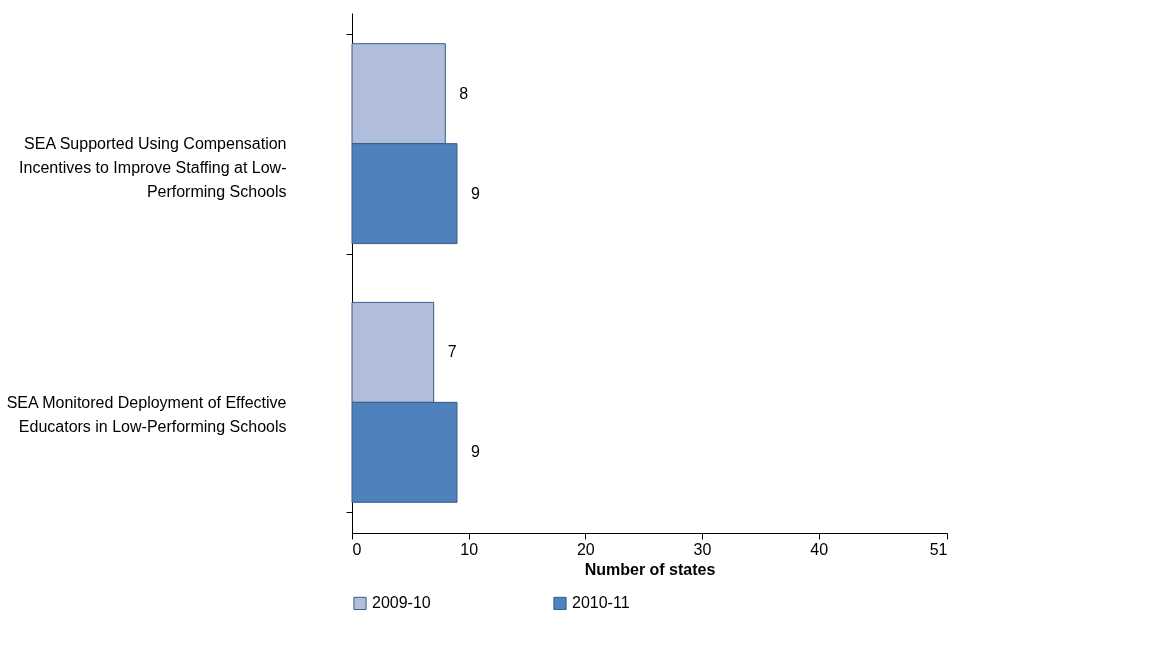  What do you see at coordinates (452, 352) in the screenshot?
I see `data-label: 7` at bounding box center [452, 352].